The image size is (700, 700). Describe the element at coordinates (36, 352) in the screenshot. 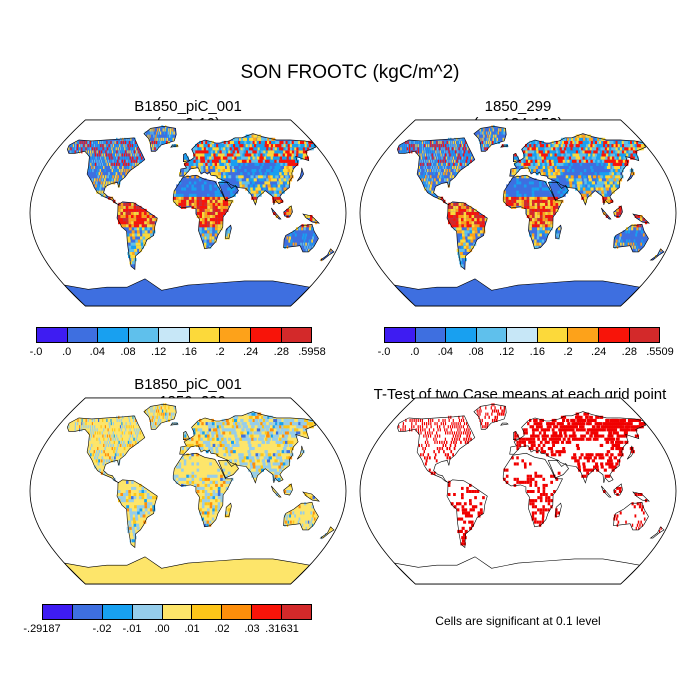

I see `colorbar-tick-label: -.0` at that location.